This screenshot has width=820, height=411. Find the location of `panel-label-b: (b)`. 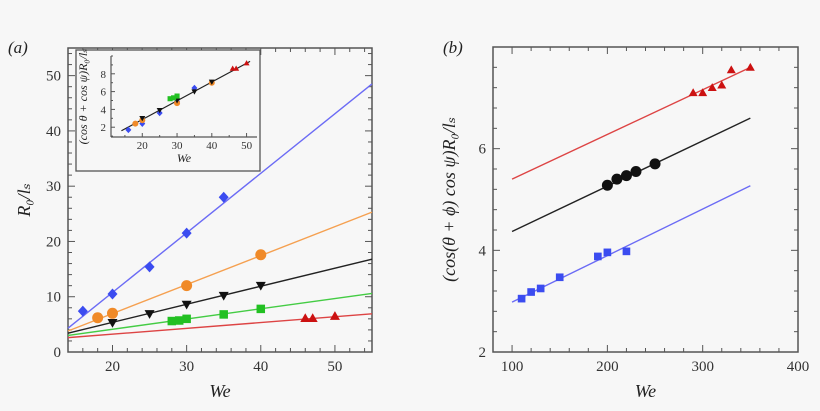

panel-label-b: (b) is located at coordinates (453, 47).